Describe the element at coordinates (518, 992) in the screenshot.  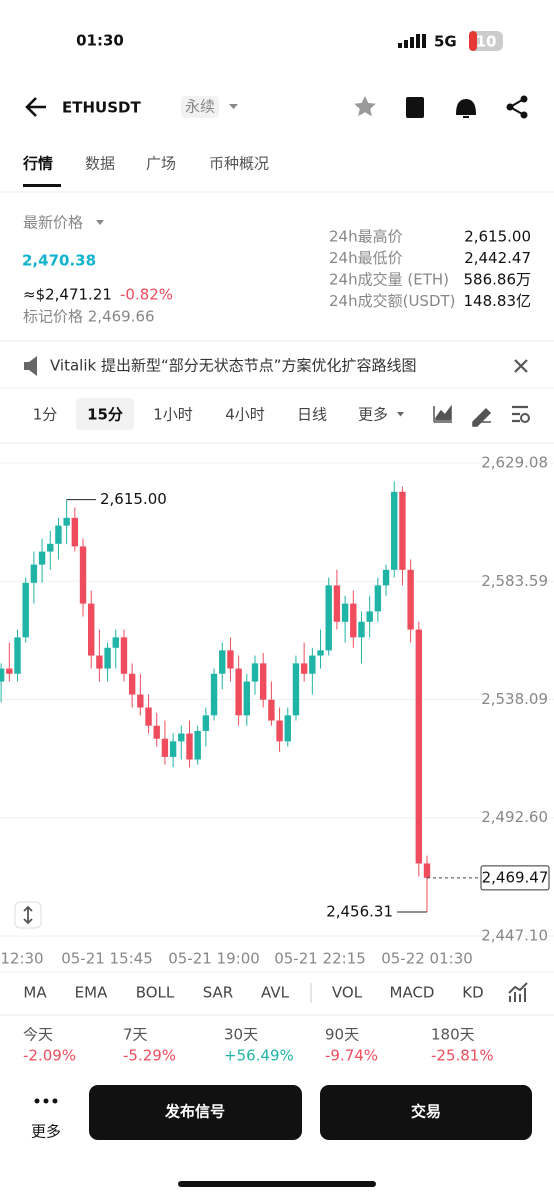
I see `indicator-settings` at that location.